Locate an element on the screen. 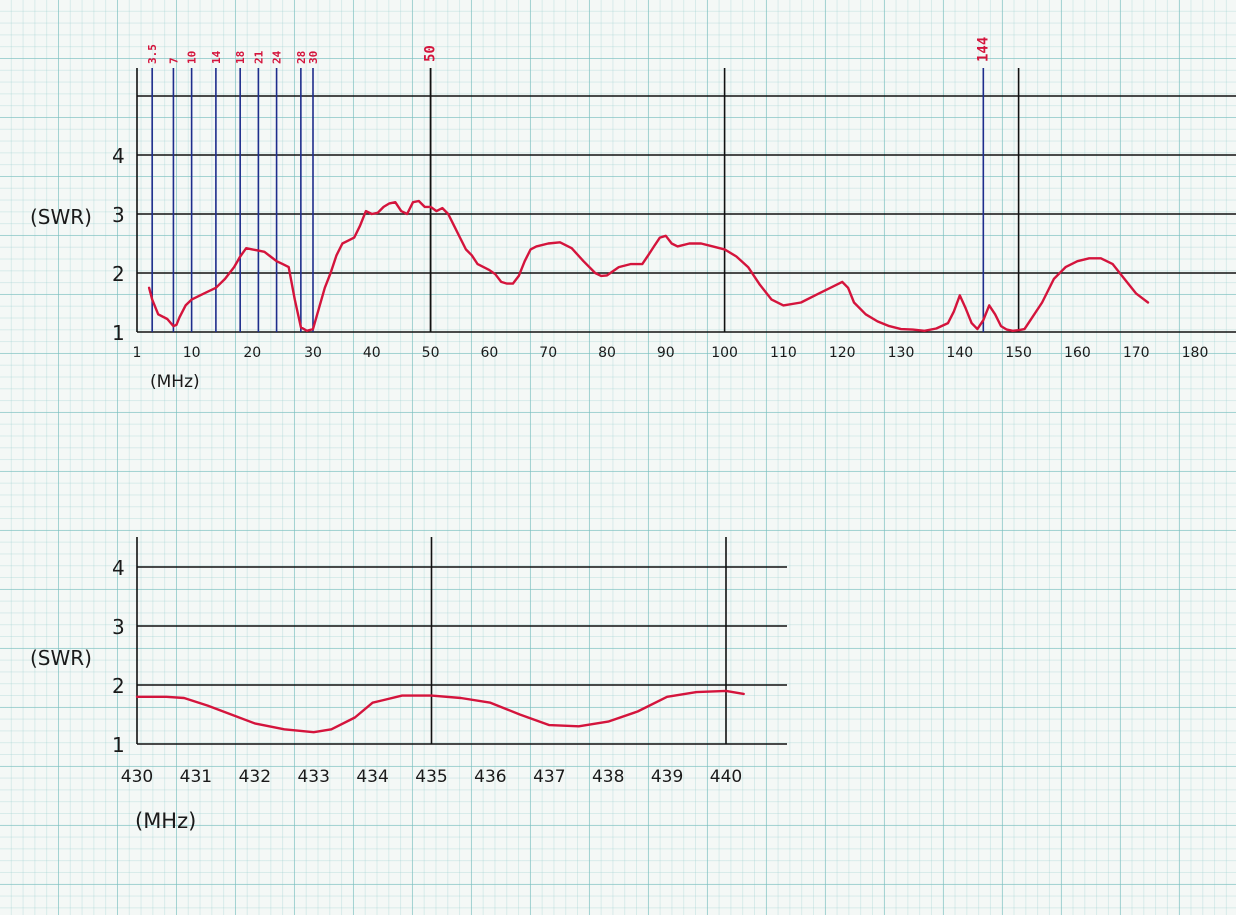  x-tick-label: 433 is located at coordinates (313, 777).